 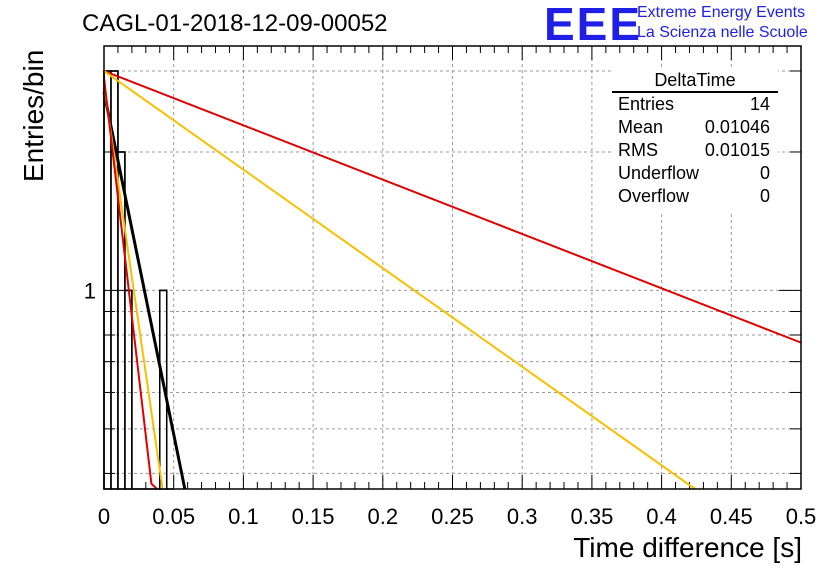 What do you see at coordinates (694, 105) in the screenshot?
I see `stats-row-entries: Entries 14` at bounding box center [694, 105].